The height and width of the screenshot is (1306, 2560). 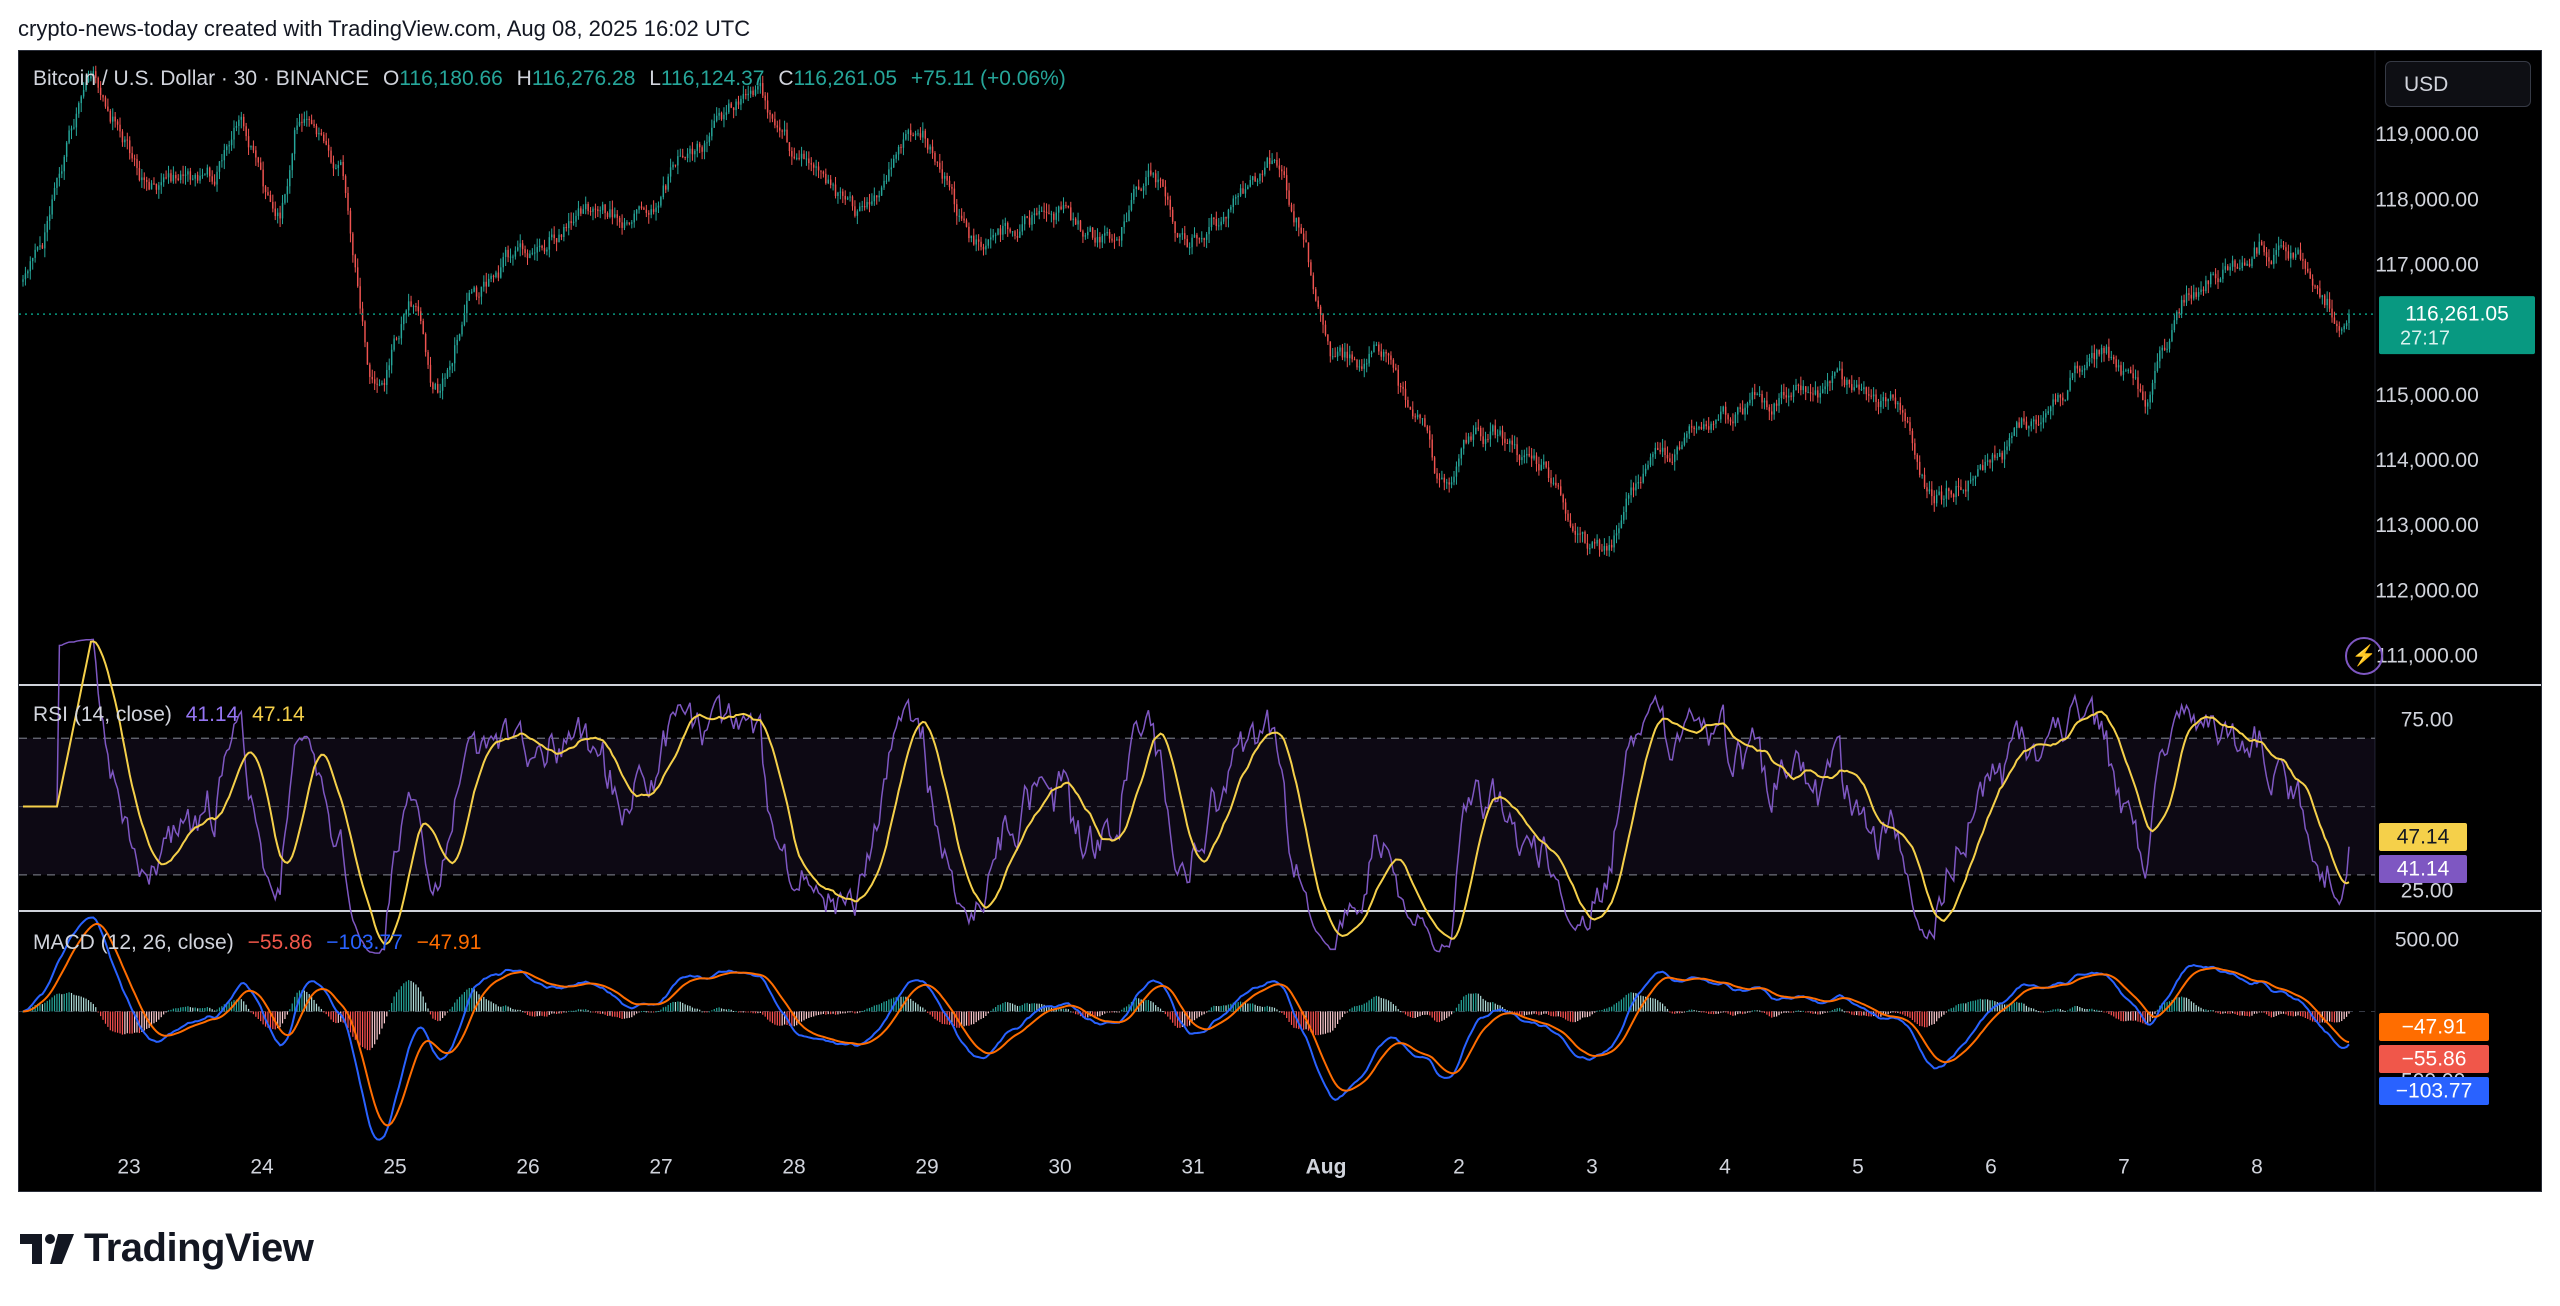 What do you see at coordinates (280, 942) in the screenshot?
I see `macd-value: −55.86` at bounding box center [280, 942].